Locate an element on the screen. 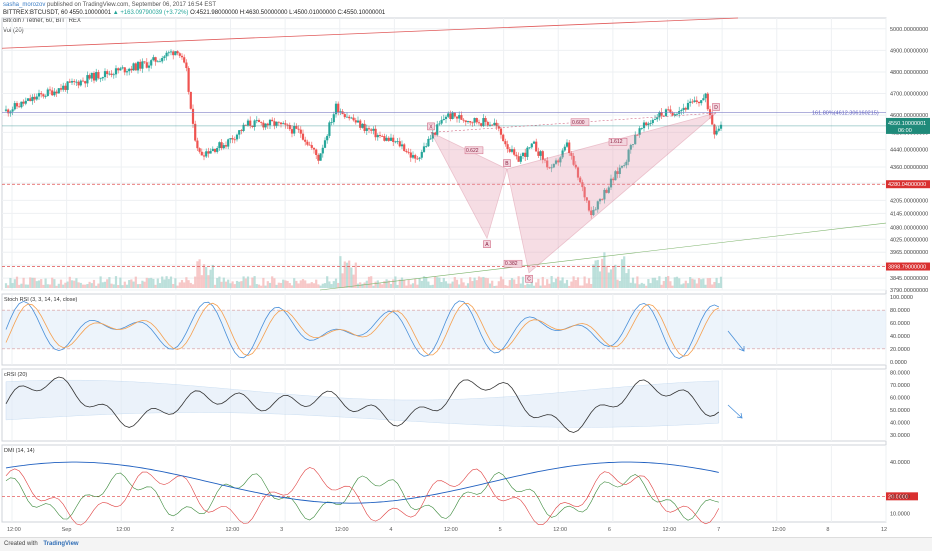 The image size is (932, 551). stoch-tick-label: 20.0000 is located at coordinates (900, 350).